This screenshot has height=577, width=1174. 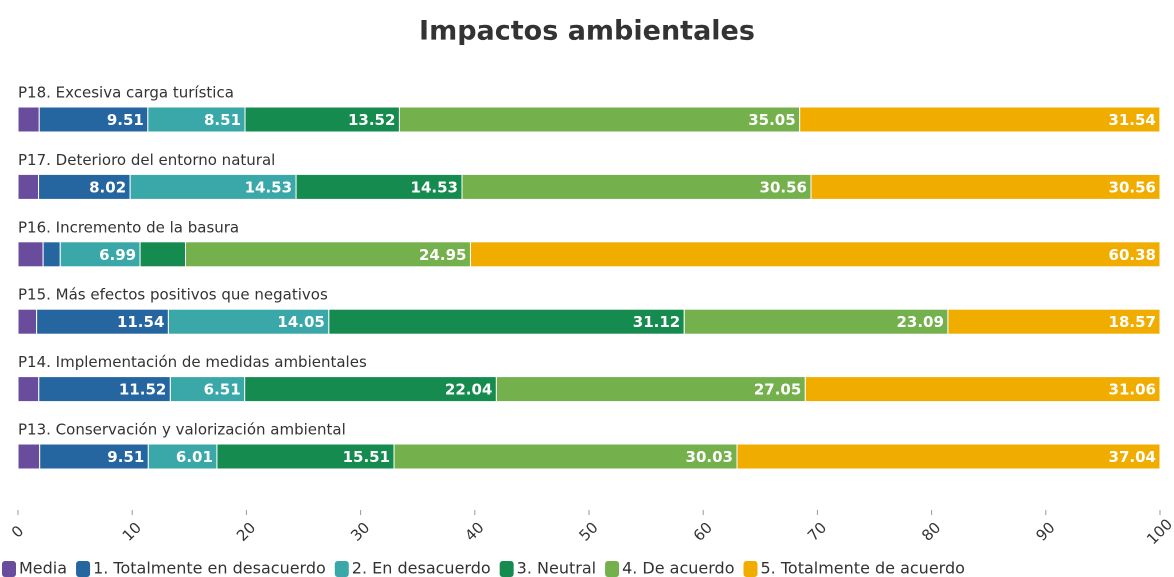 What do you see at coordinates (589, 532) in the screenshot?
I see `x-tick-label: 50` at bounding box center [589, 532].